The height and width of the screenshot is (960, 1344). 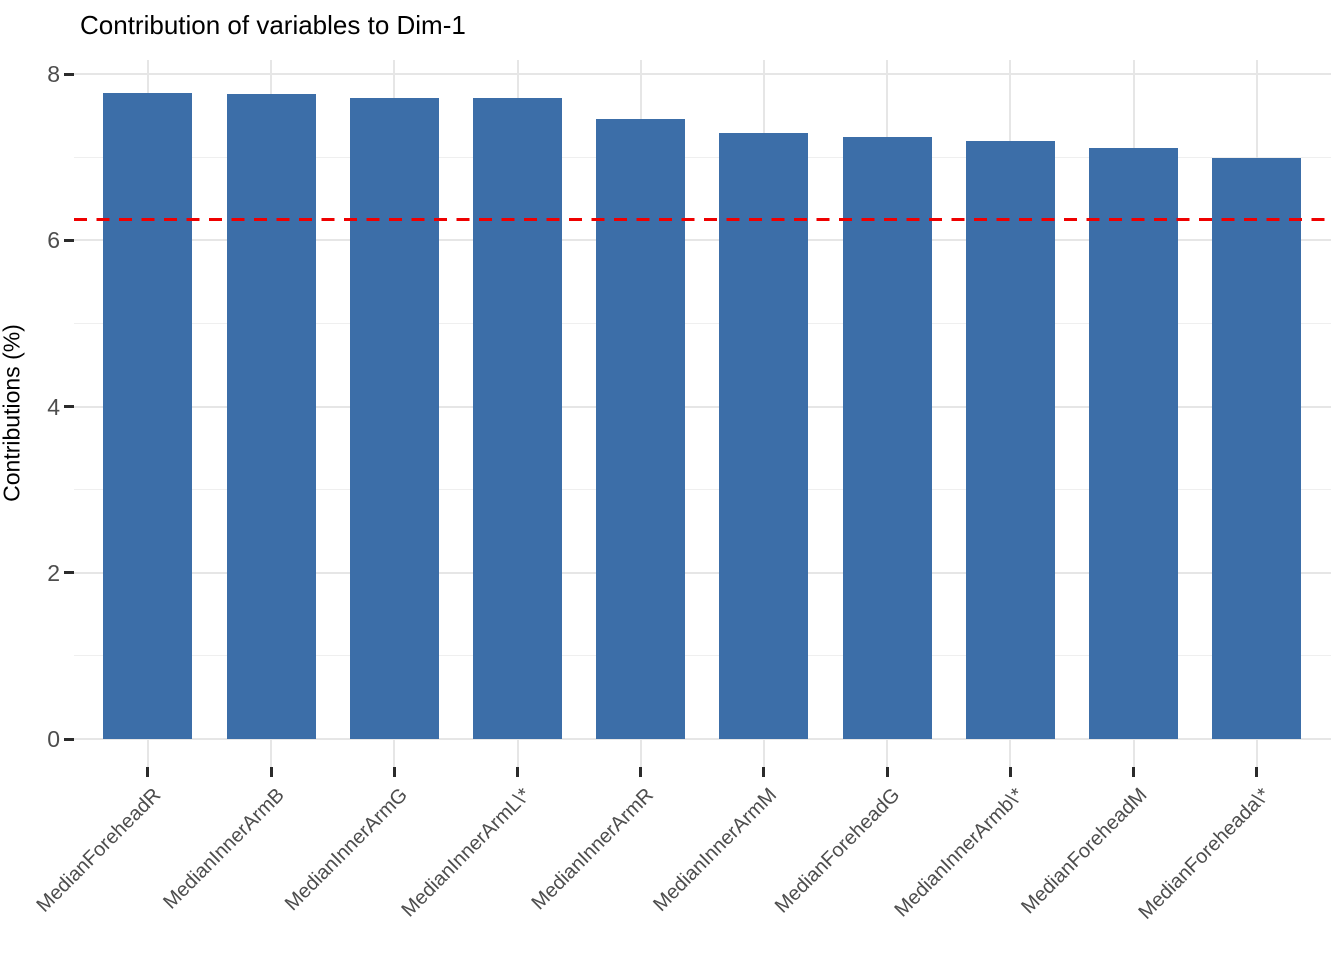 I want to click on x-tick-label: MedianInnerArmb\*, so click(x=959, y=853).